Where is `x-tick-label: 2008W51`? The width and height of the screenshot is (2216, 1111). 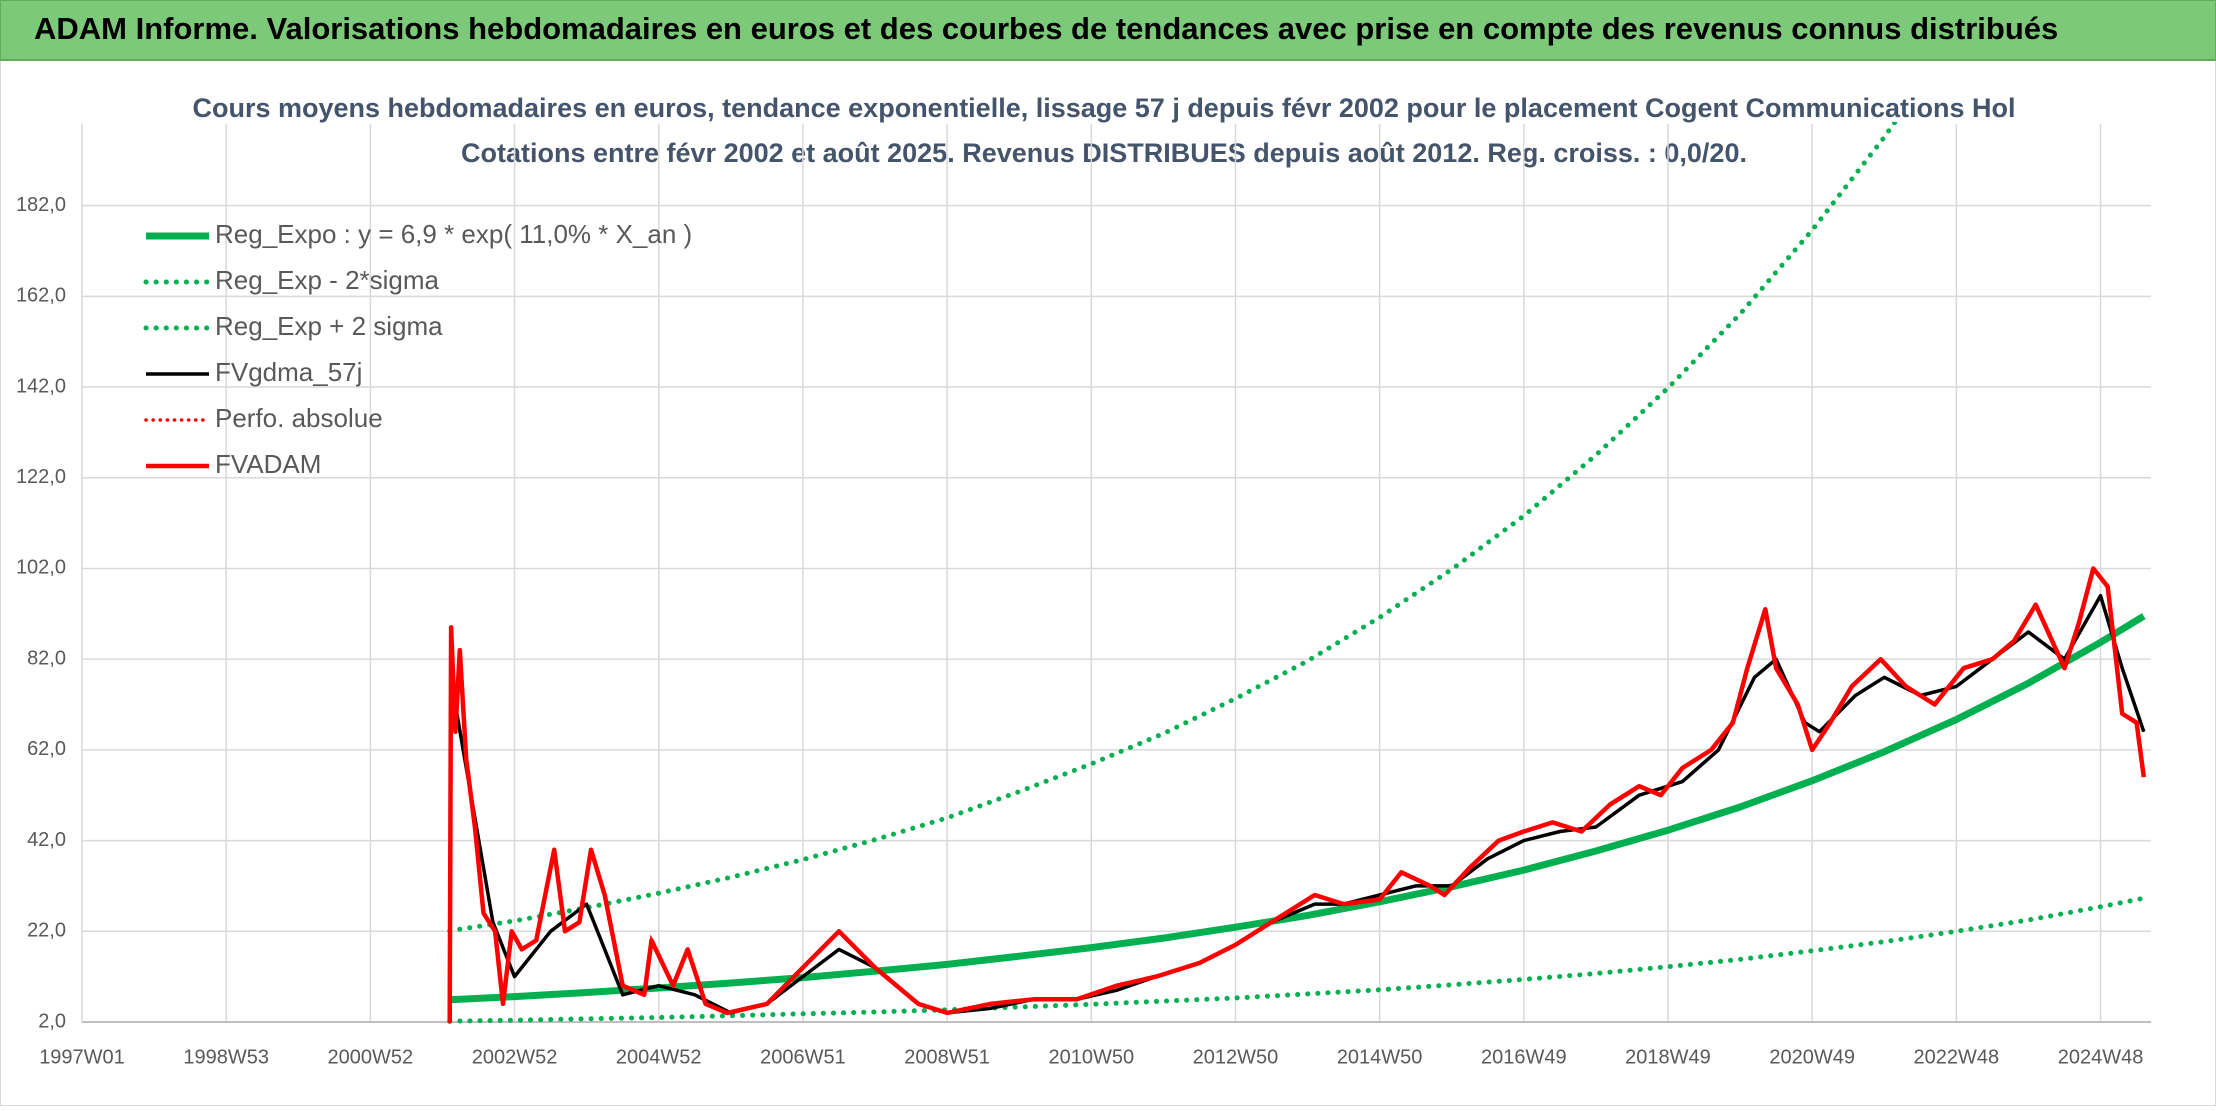
x-tick-label: 2008W51 is located at coordinates (947, 1057).